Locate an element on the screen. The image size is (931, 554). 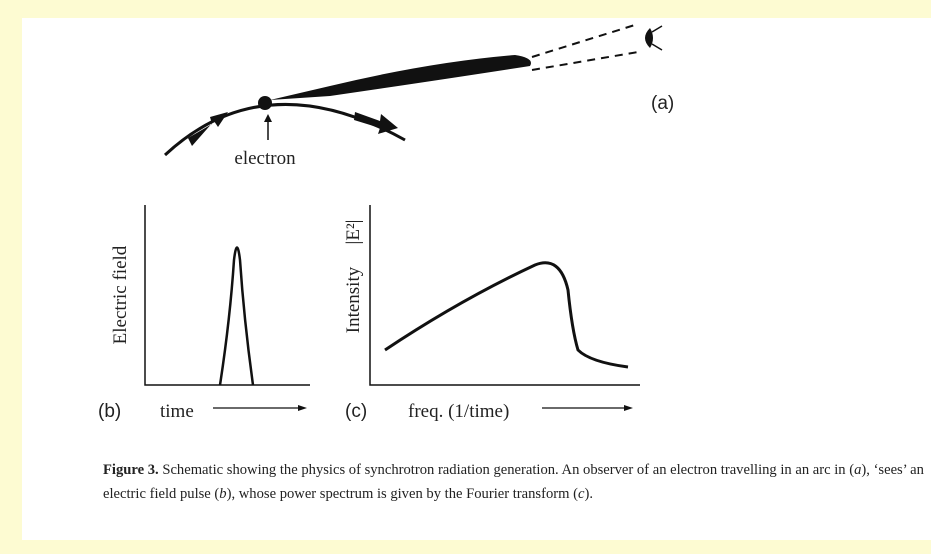
panel-label: (c) is located at coordinates (356, 411).